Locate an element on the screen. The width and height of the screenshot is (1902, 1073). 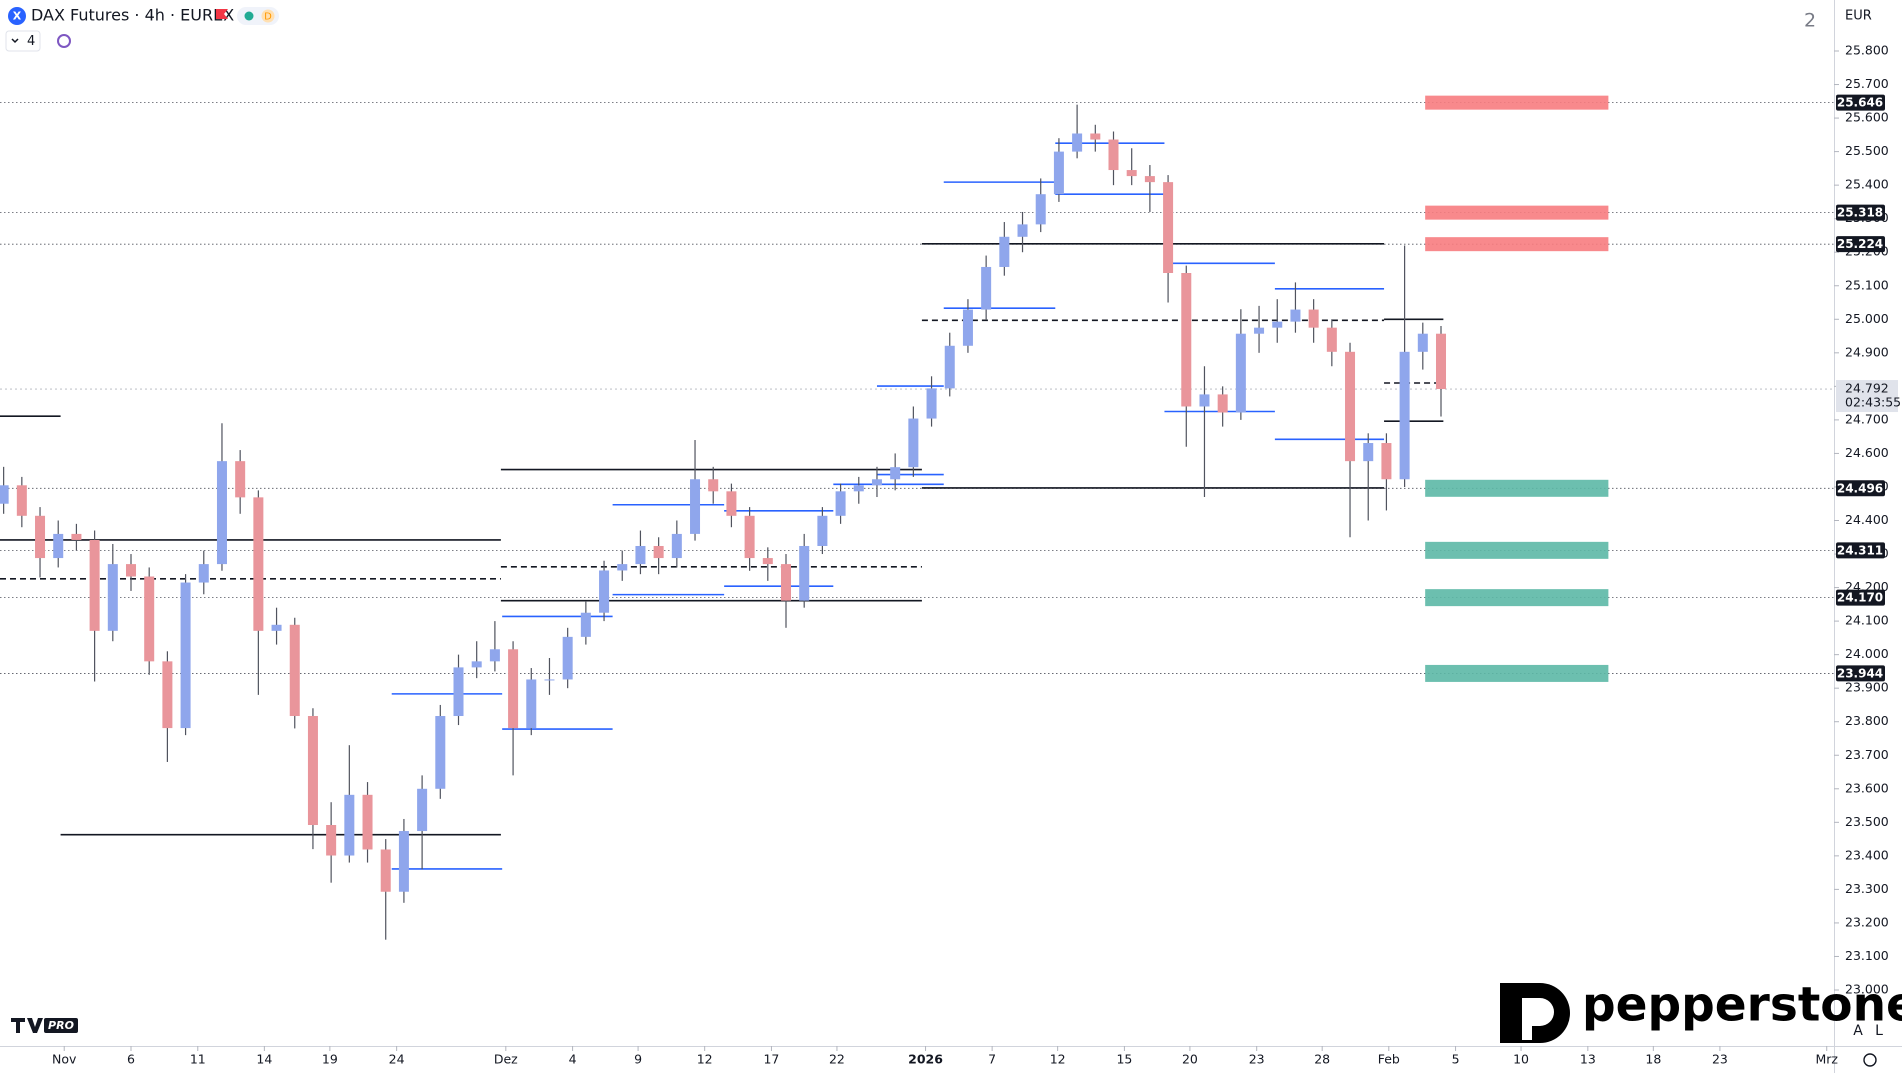
tv-logo: PRO is located at coordinates (44, 1025).